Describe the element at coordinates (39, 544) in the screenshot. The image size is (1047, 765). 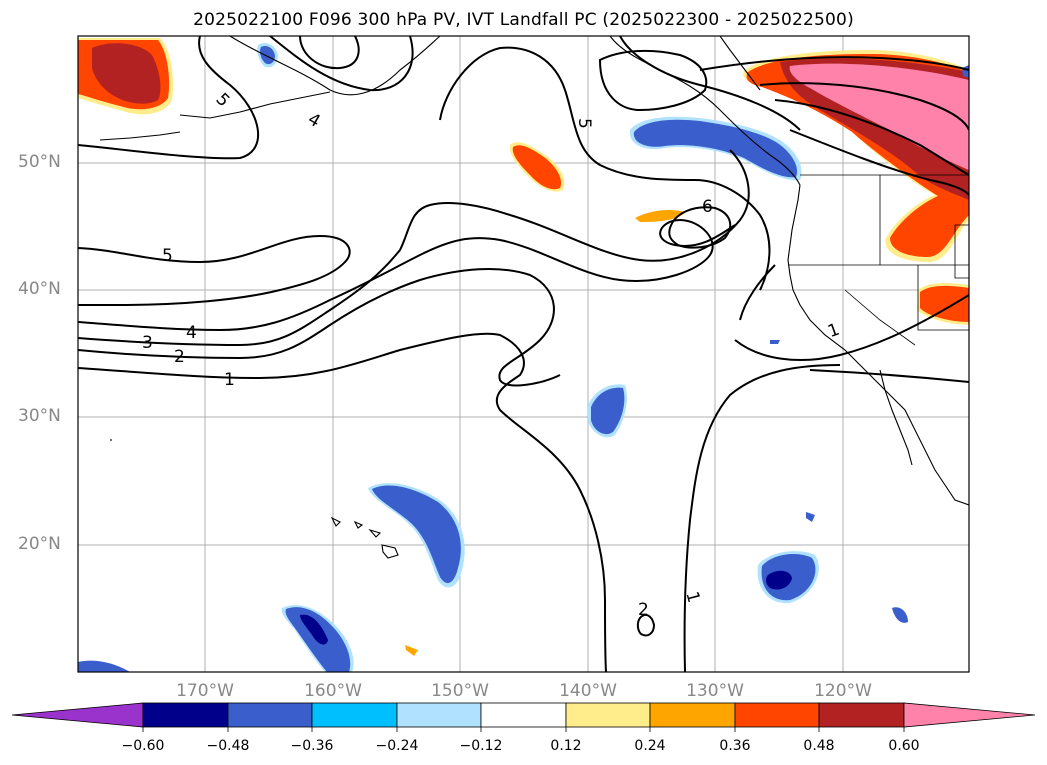
I see `latitude-label: 20°N` at that location.